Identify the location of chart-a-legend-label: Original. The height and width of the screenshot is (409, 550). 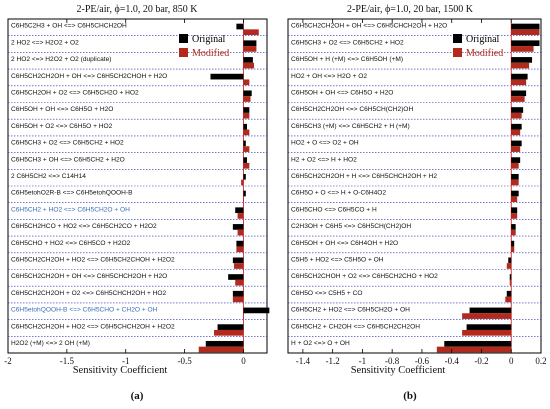
(209, 39).